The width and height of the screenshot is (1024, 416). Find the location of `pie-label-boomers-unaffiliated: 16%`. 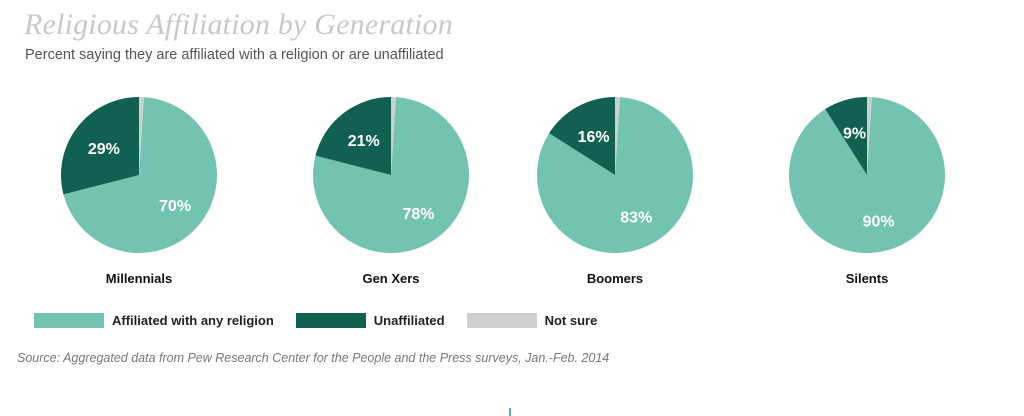

pie-label-boomers-unaffiliated: 16% is located at coordinates (594, 137).